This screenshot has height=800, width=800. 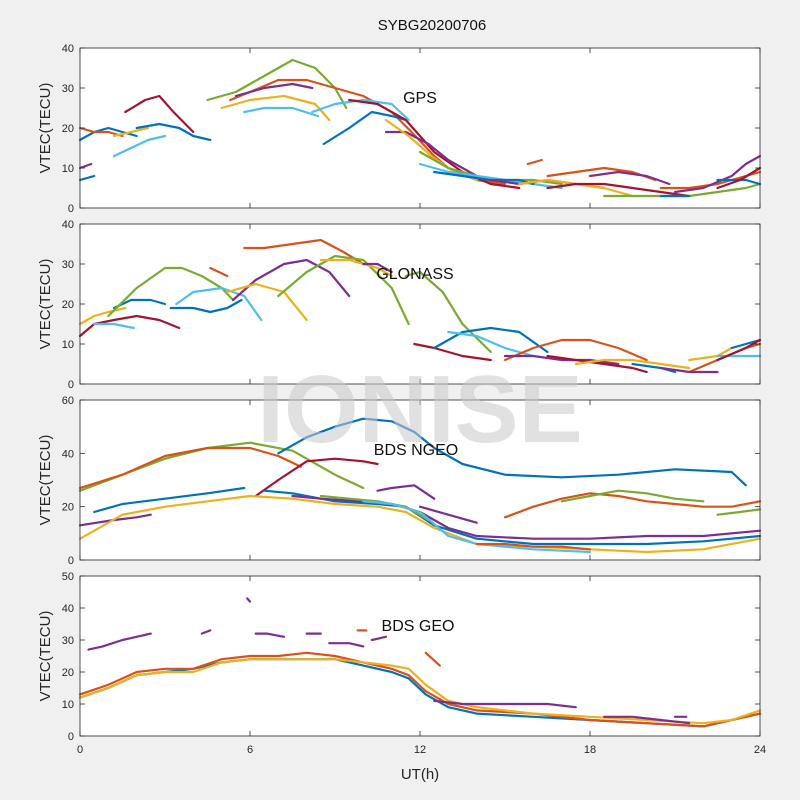 What do you see at coordinates (68, 401) in the screenshot?
I see `y-tick-label: 60` at bounding box center [68, 401].